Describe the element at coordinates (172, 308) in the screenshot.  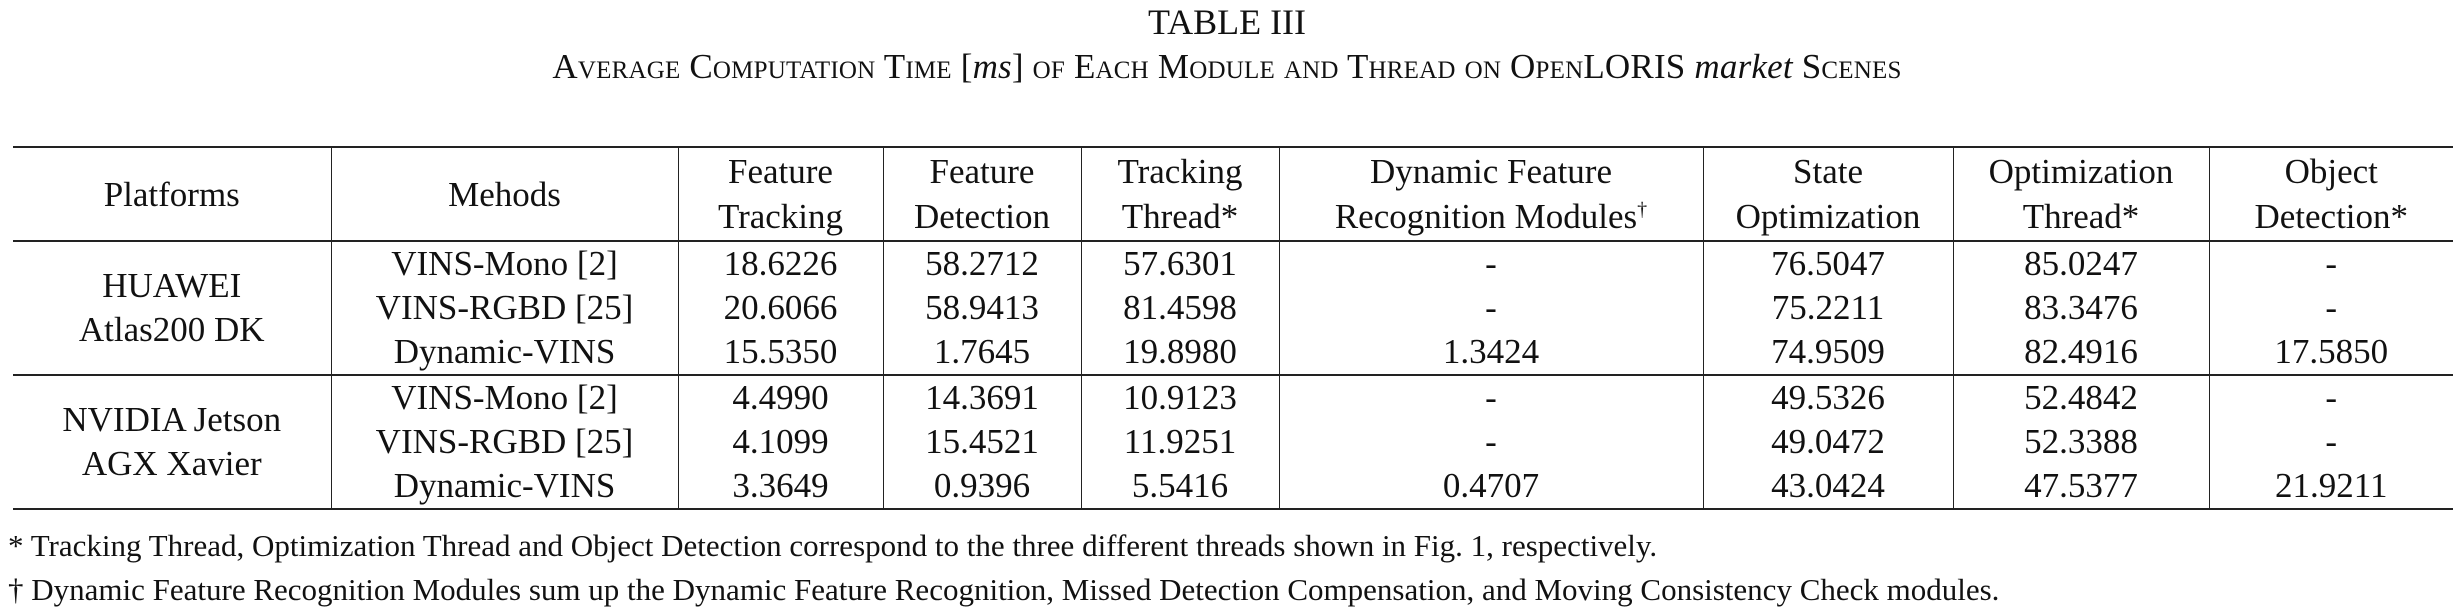
I see `platform-cell: HUAWEI Atlas200 DK` at that location.